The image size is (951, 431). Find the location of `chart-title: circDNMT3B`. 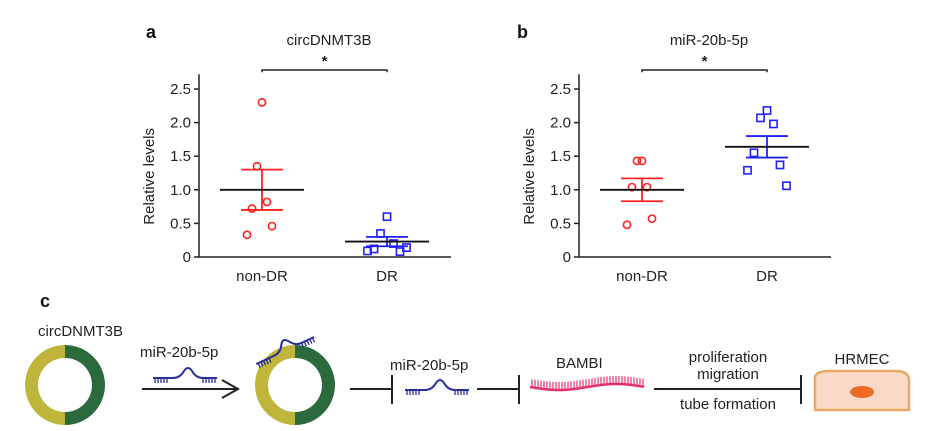

chart-title: circDNMT3B is located at coordinates (329, 40).